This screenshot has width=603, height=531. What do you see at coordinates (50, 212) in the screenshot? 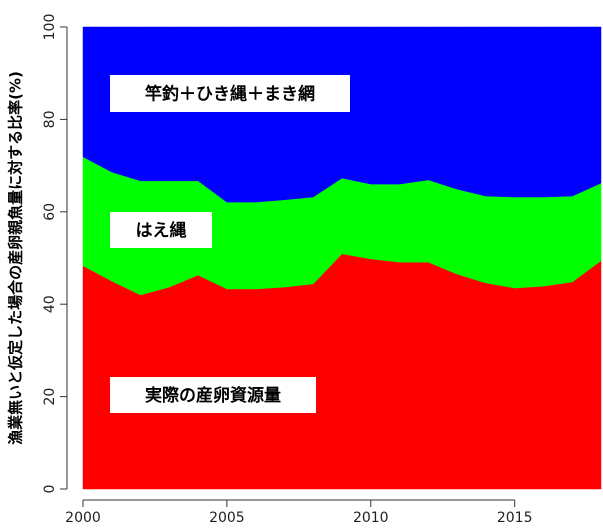
I see `y-tick-label: 60` at bounding box center [50, 212].